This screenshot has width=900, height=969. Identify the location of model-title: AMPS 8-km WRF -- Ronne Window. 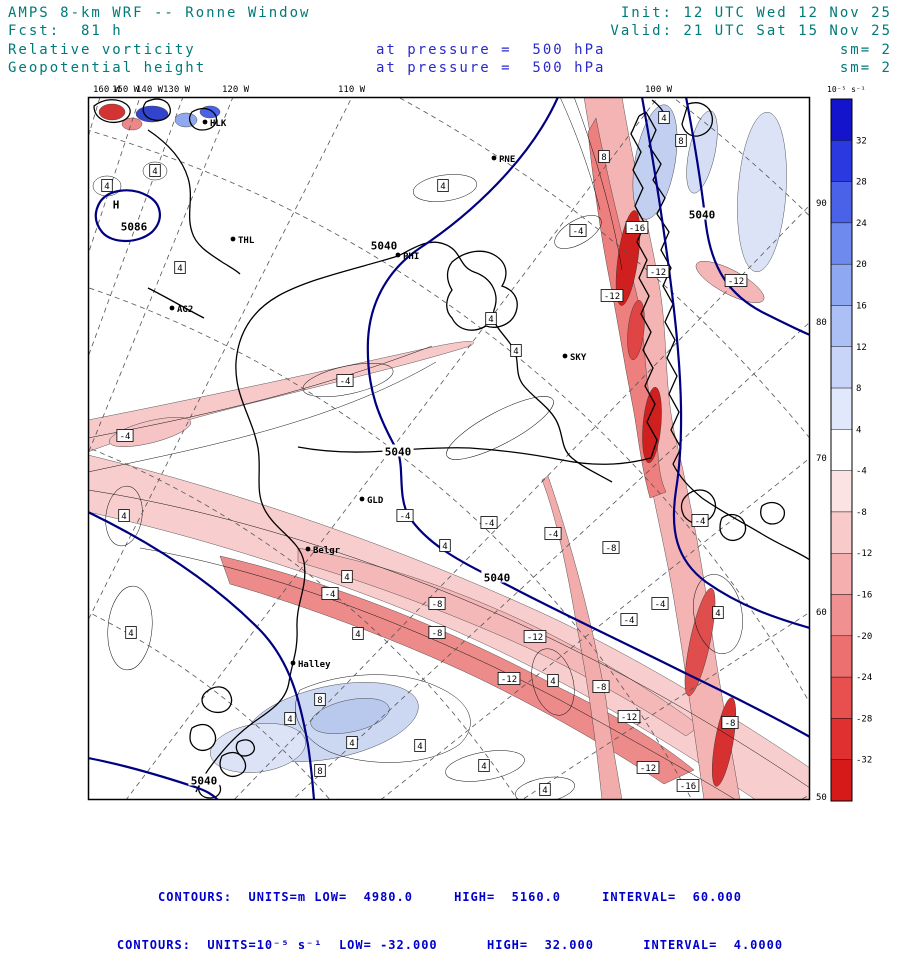
(159, 13).